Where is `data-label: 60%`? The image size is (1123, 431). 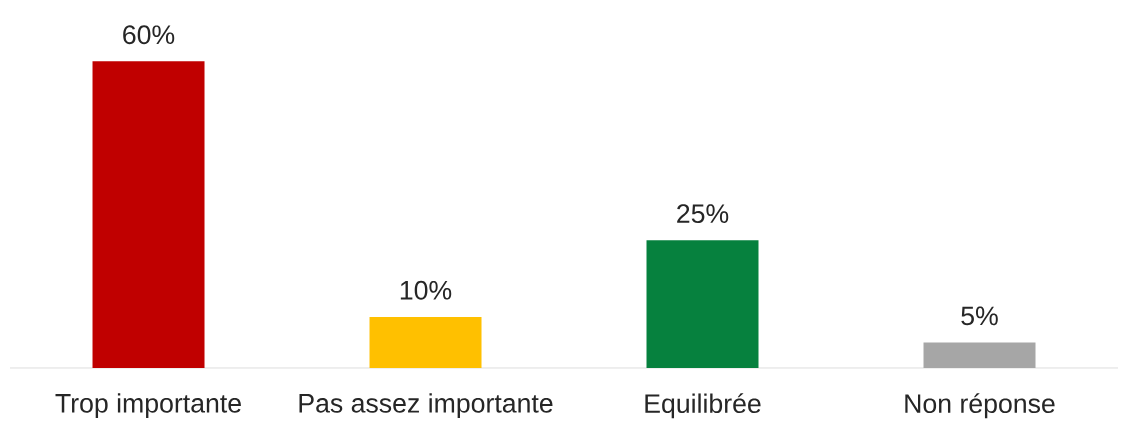 data-label: 60% is located at coordinates (149, 35).